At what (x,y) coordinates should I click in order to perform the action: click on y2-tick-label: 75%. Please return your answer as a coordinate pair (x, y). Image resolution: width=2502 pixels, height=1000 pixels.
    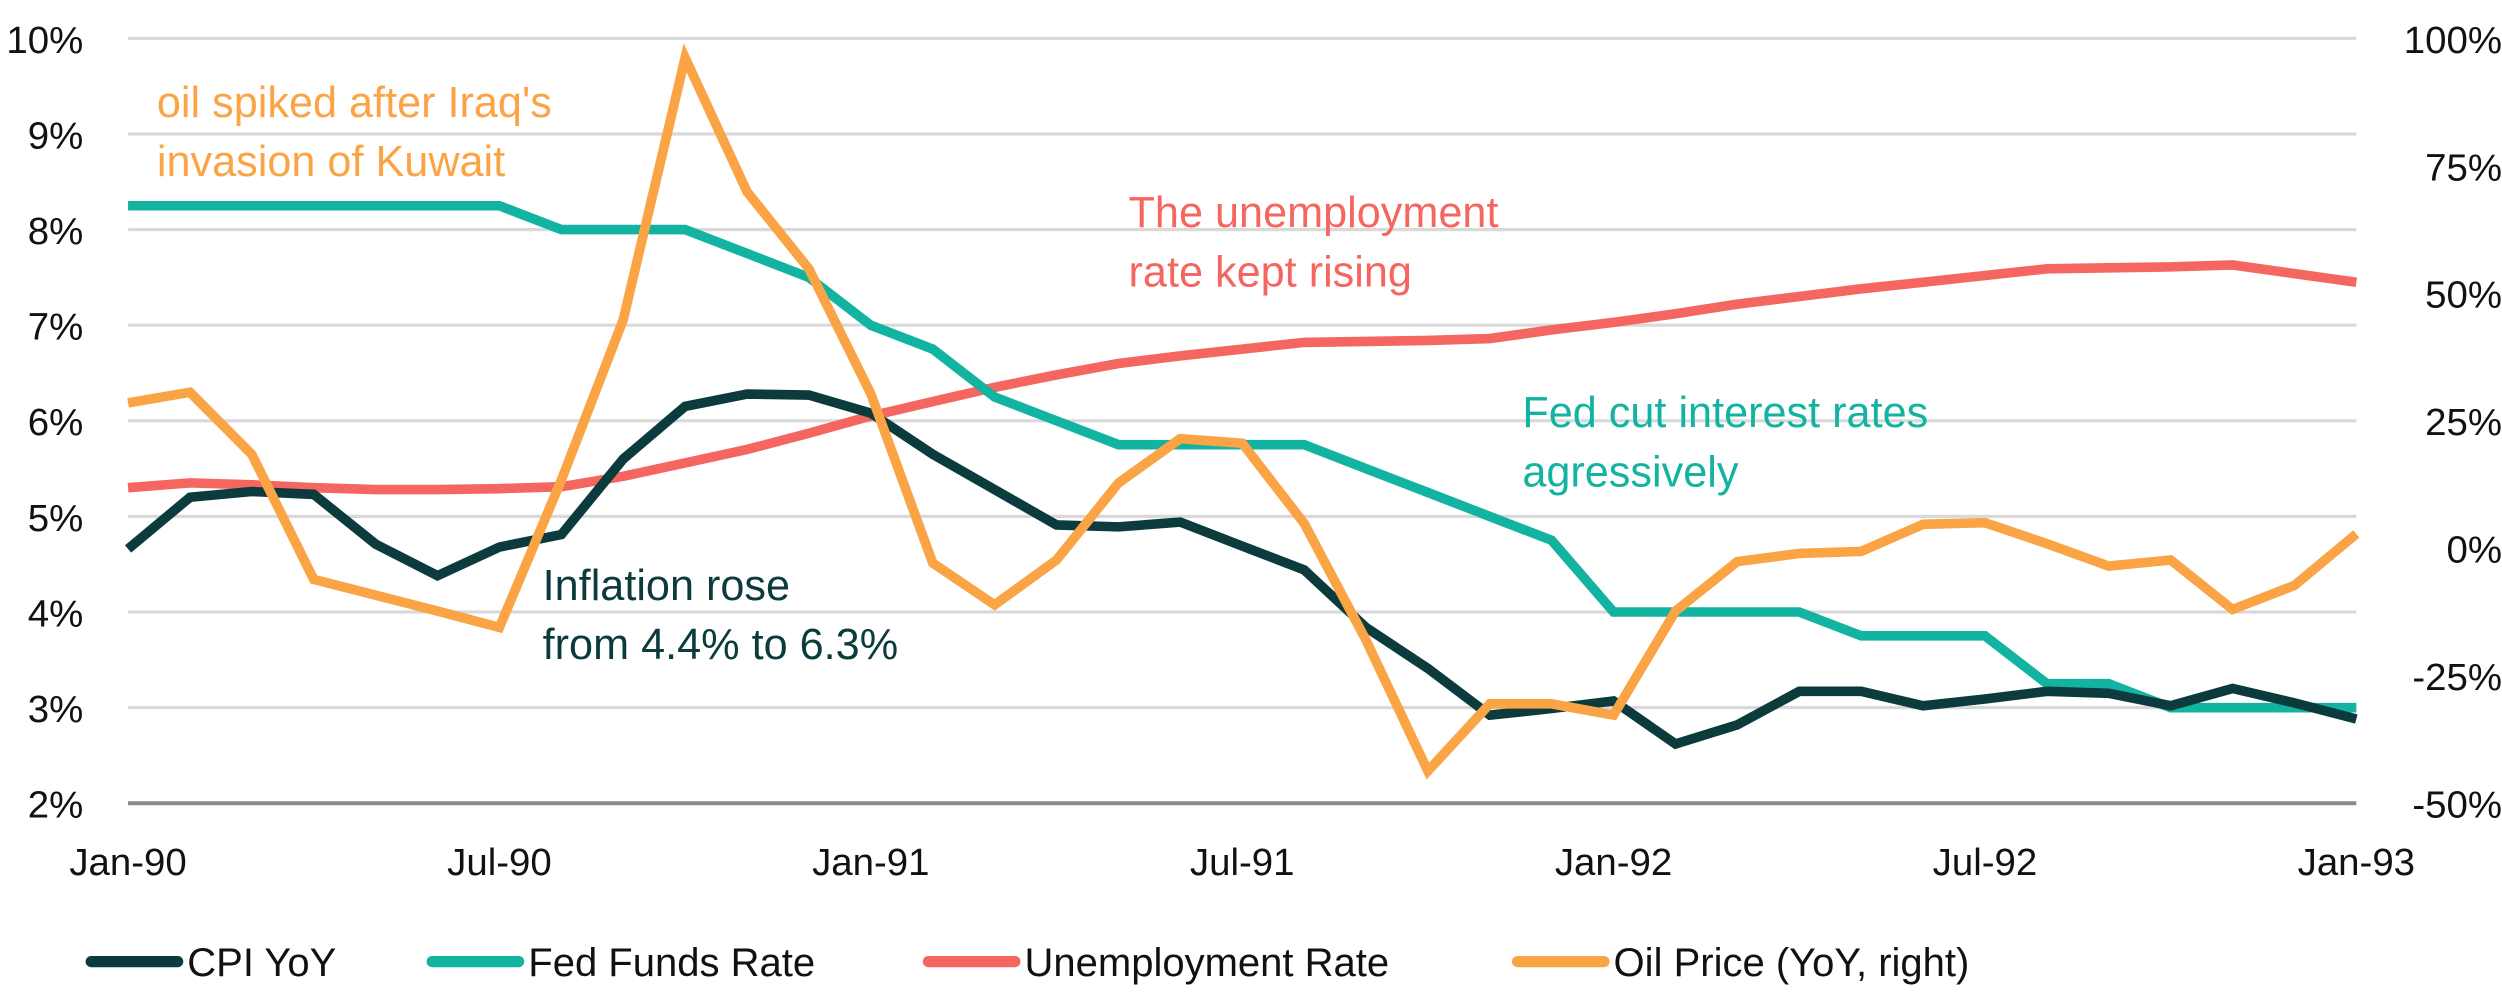
    Looking at the image, I should click on (2463, 167).